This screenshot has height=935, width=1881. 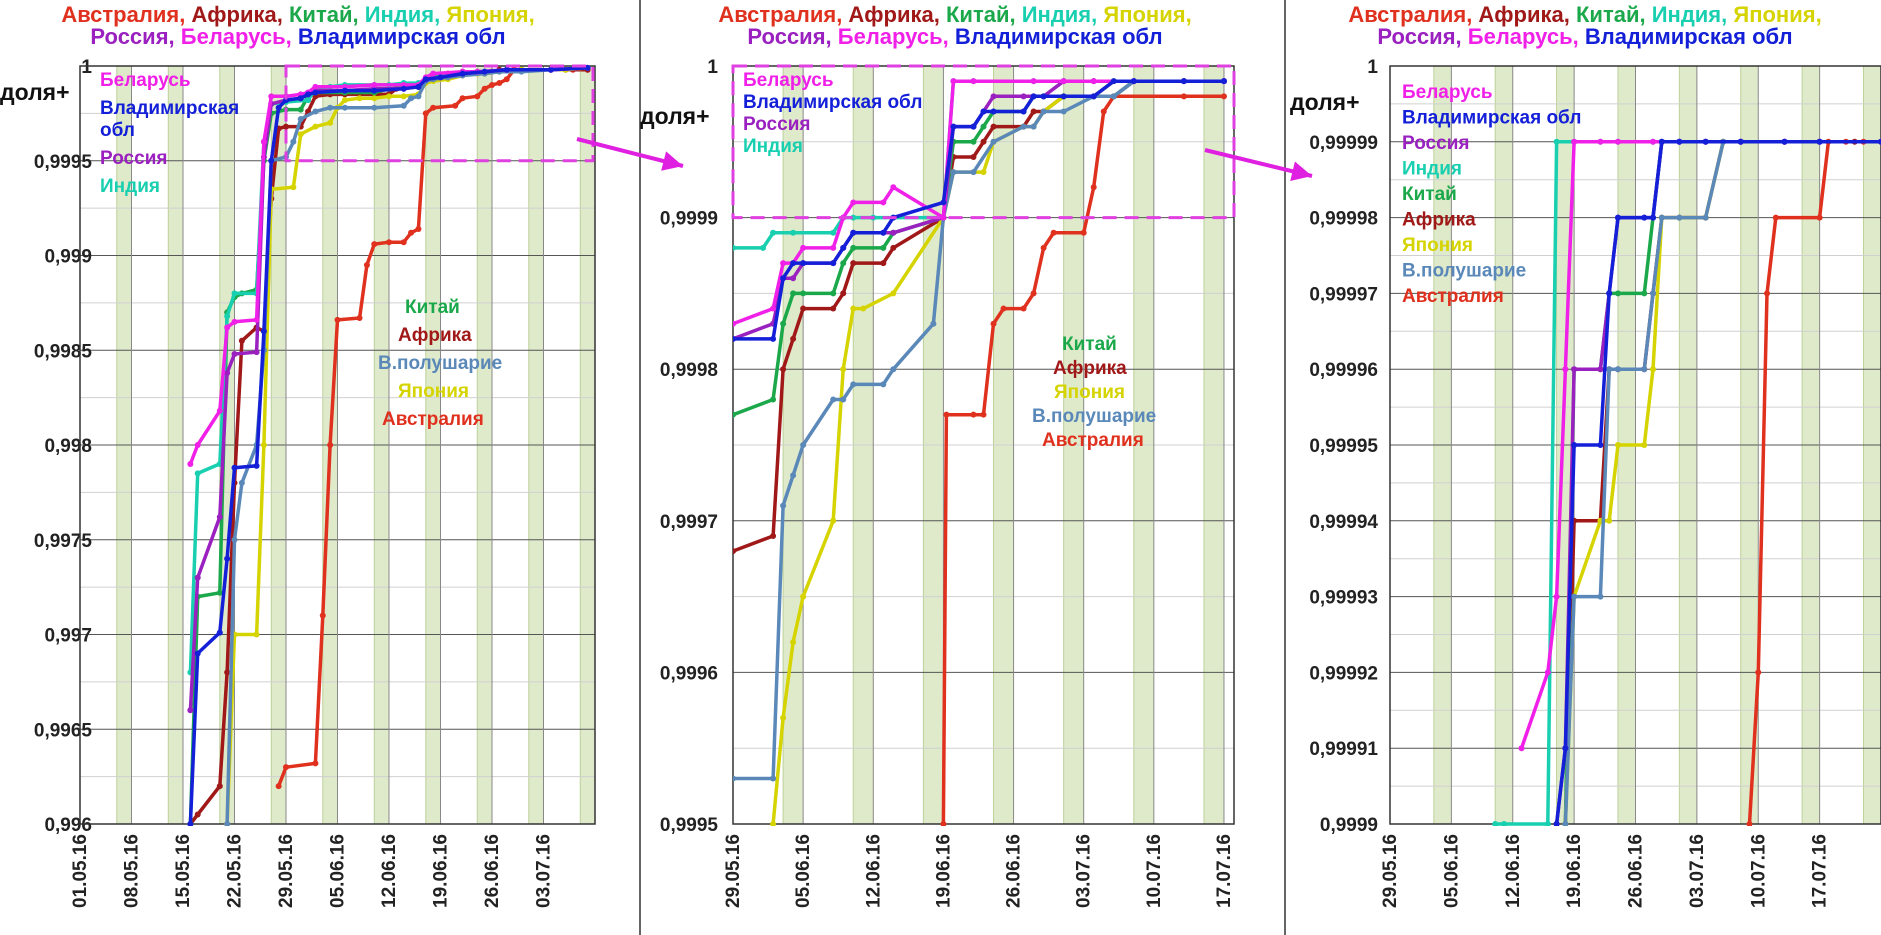 I want to click on y-tick-label: 0,998, so click(x=68, y=446).